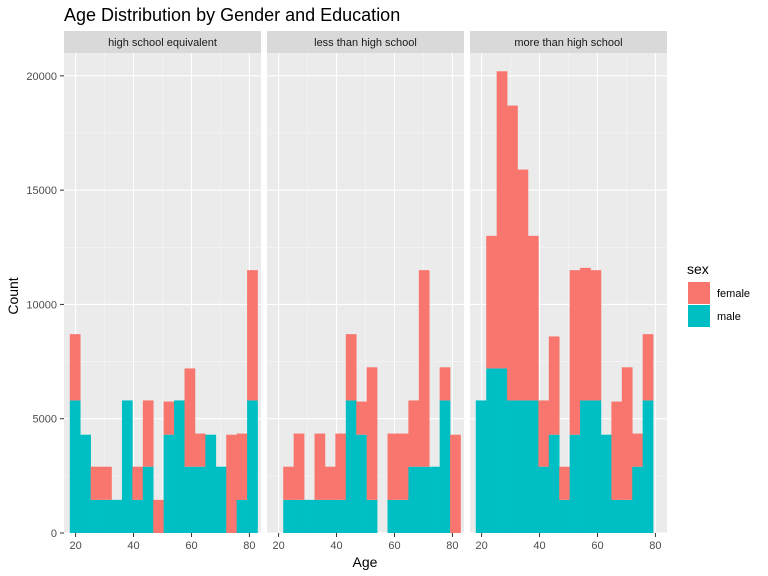 The width and height of the screenshot is (768, 576). What do you see at coordinates (568, 43) in the screenshot?
I see `facet-strip-label: more than high school` at bounding box center [568, 43].